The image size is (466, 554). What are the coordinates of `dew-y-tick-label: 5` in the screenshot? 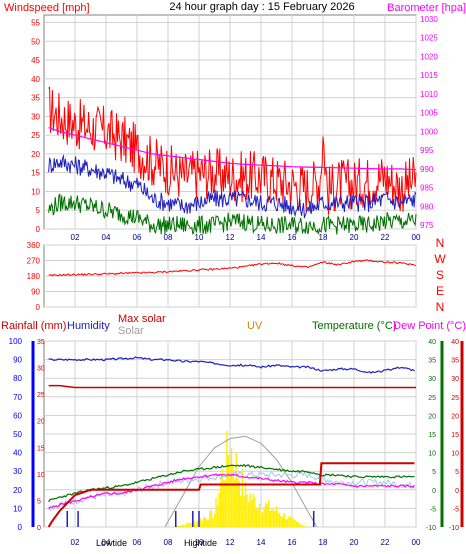 It's located at (457, 472).